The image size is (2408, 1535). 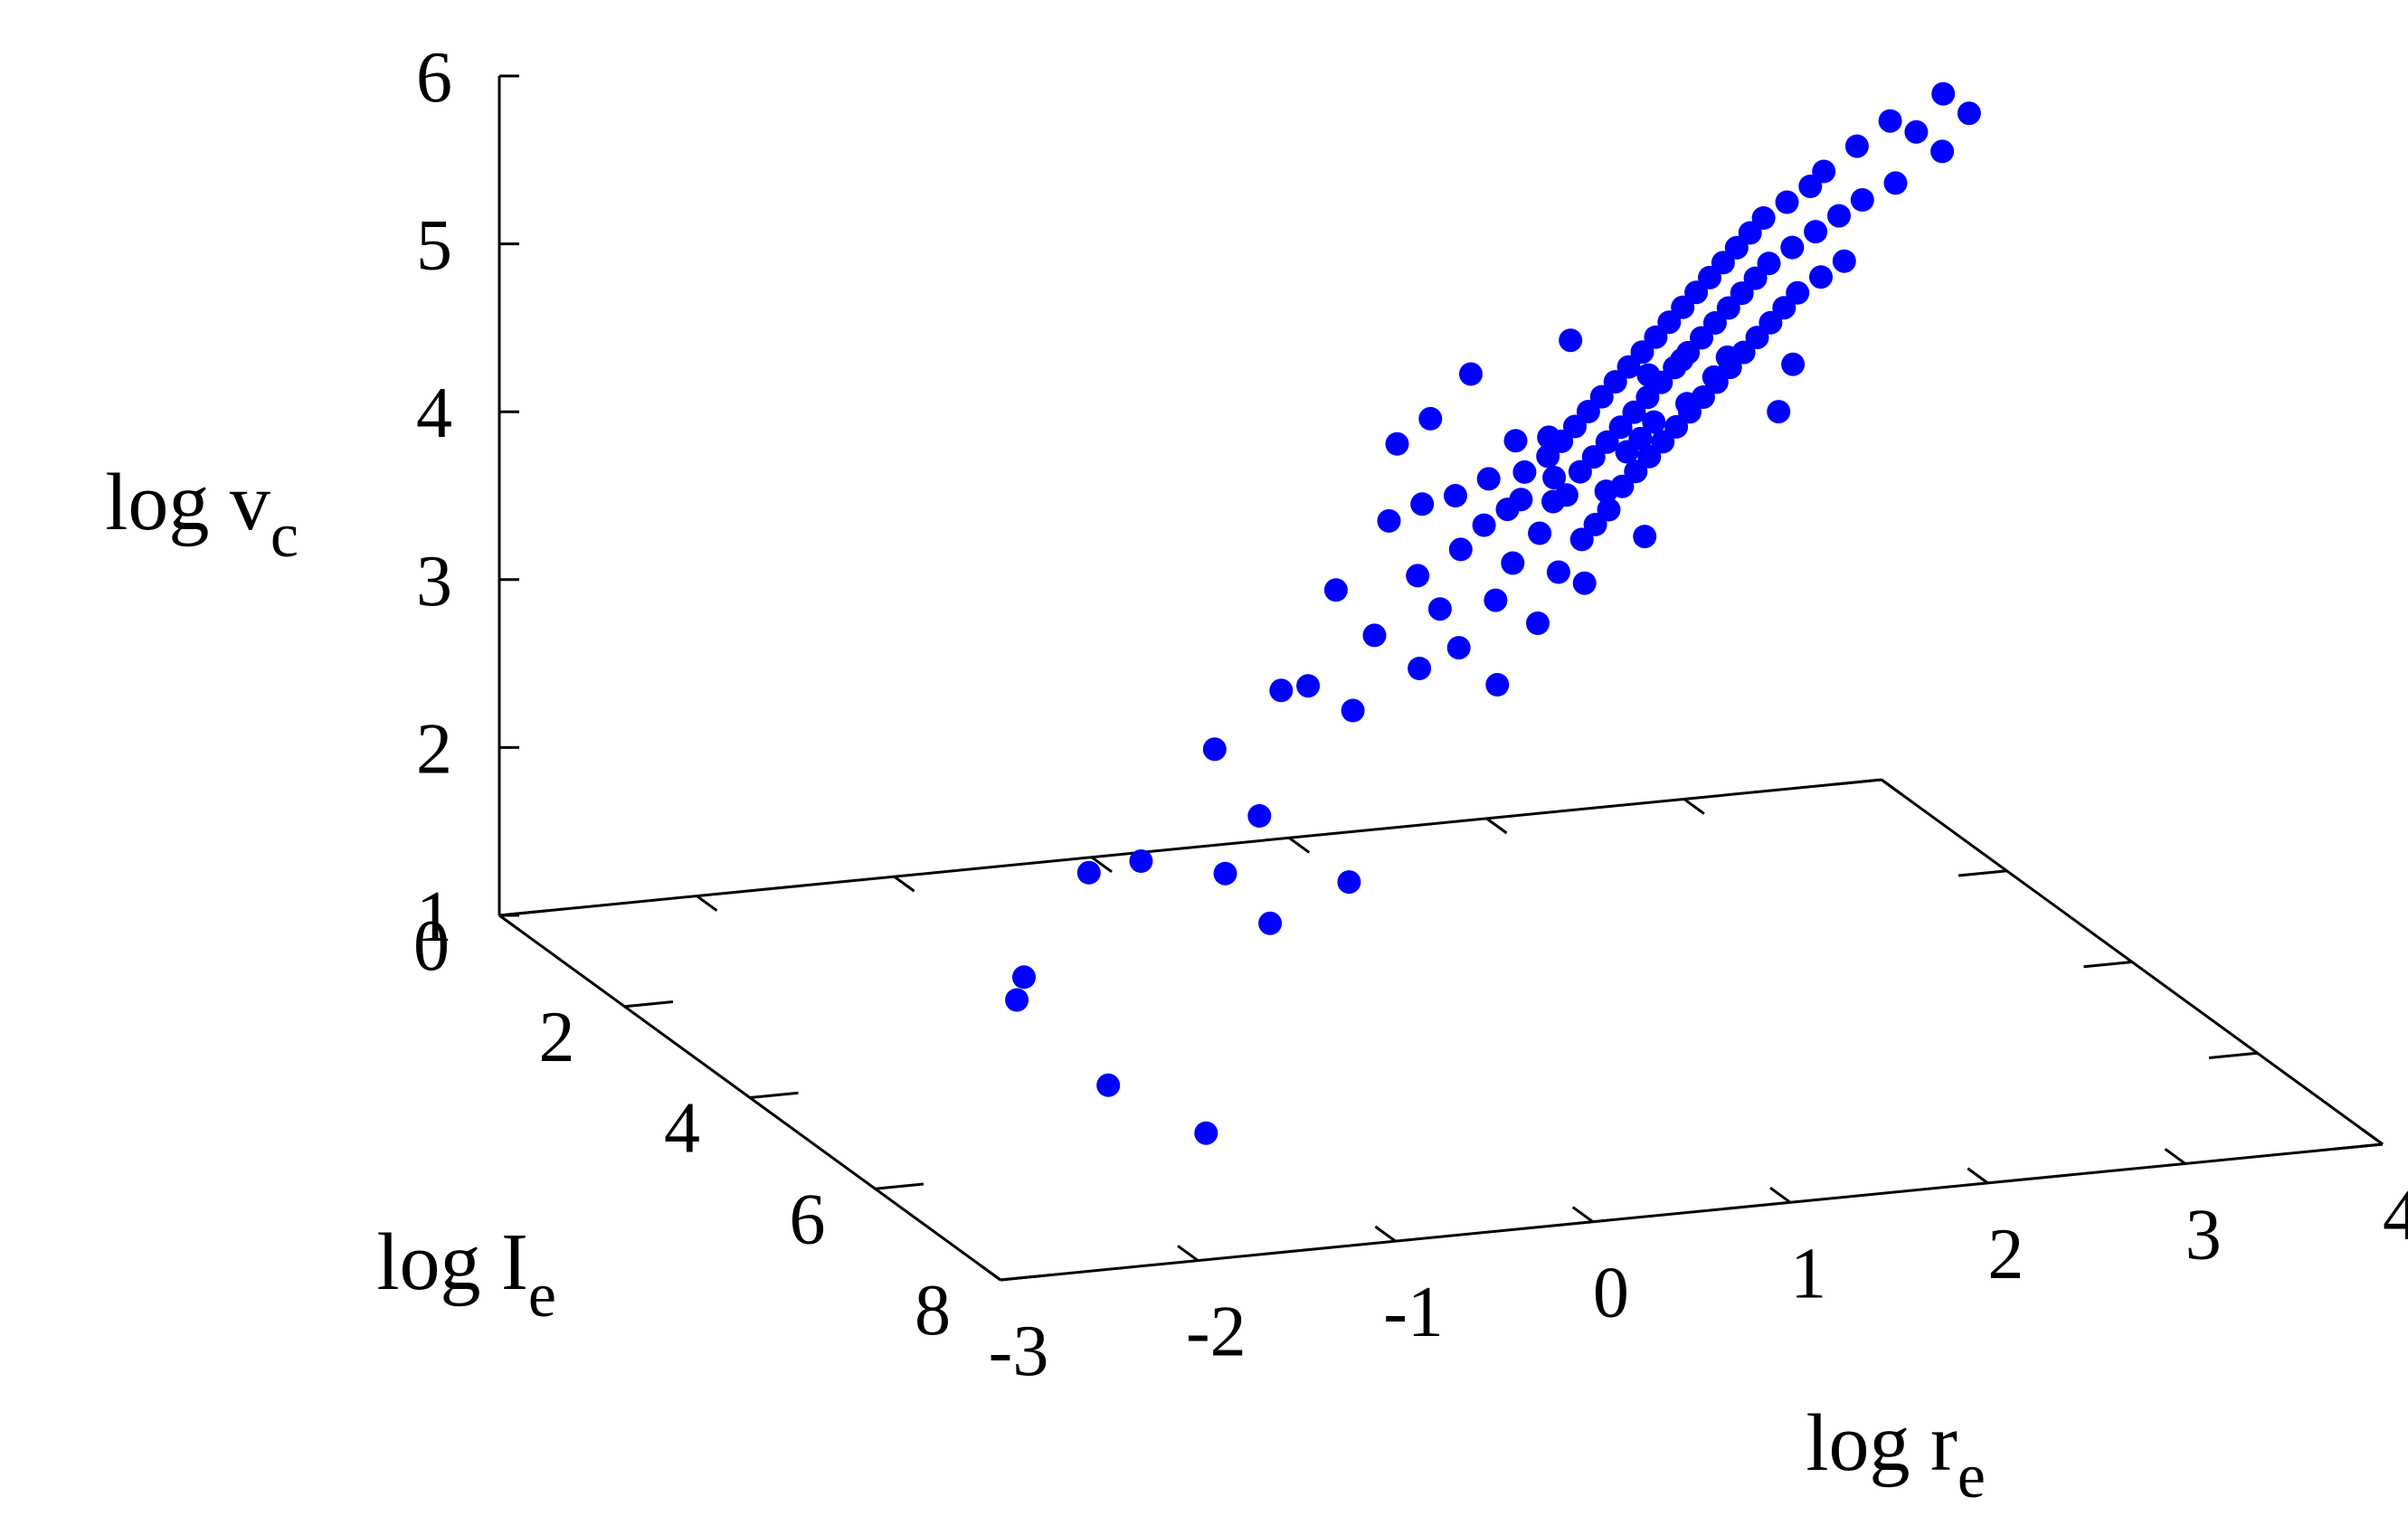 I want to click on x-tick-label: -1, so click(x=1413, y=1312).